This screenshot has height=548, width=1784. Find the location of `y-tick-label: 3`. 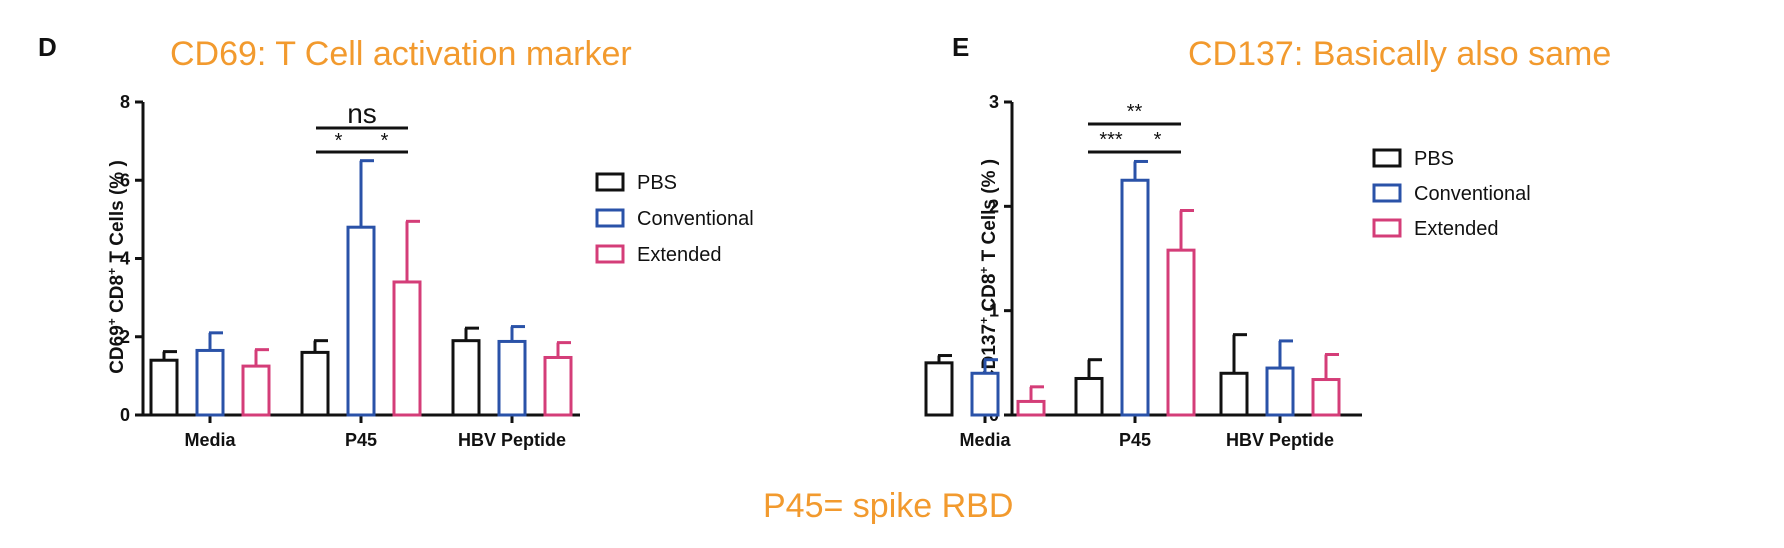

y-tick-label: 3 is located at coordinates (994, 102).